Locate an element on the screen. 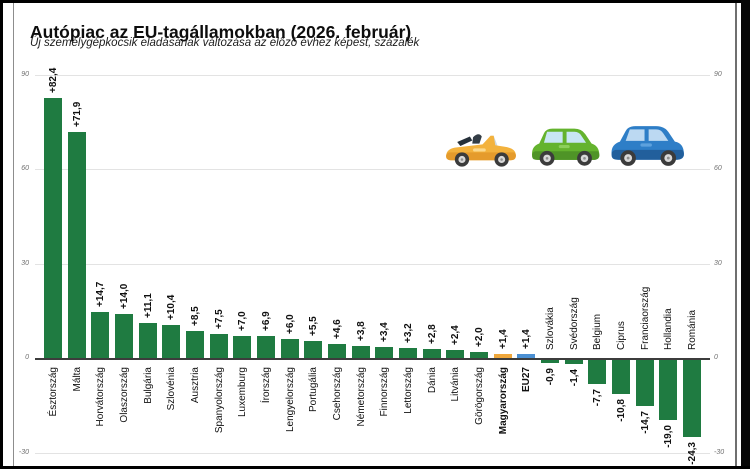 The width and height of the screenshot is (750, 469). bar-Görögország is located at coordinates (479, 354).